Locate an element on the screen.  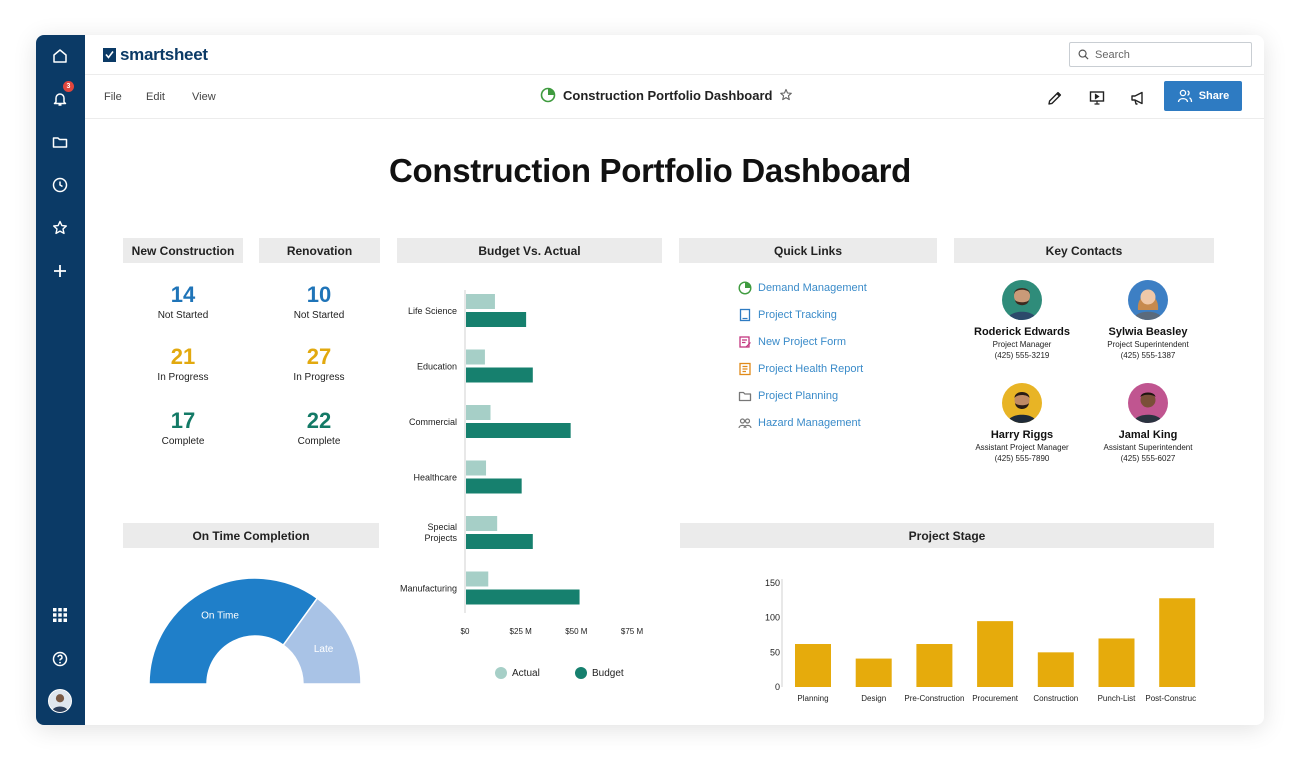
bar-actual-manufacturing is located at coordinates (477, 579).